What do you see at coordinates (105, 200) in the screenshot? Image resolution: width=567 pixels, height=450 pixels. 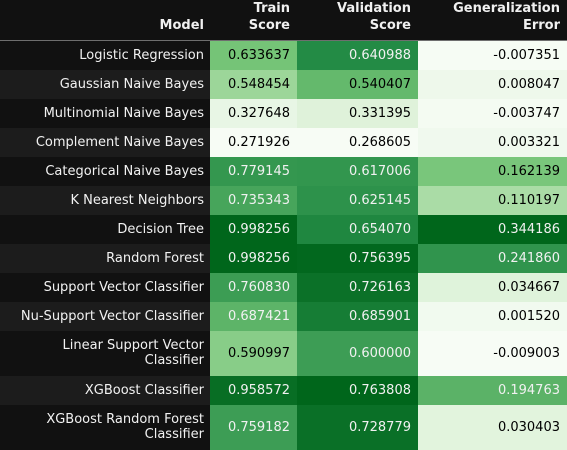 I see `model-name-cell: K Nearest Neighbors` at bounding box center [105, 200].